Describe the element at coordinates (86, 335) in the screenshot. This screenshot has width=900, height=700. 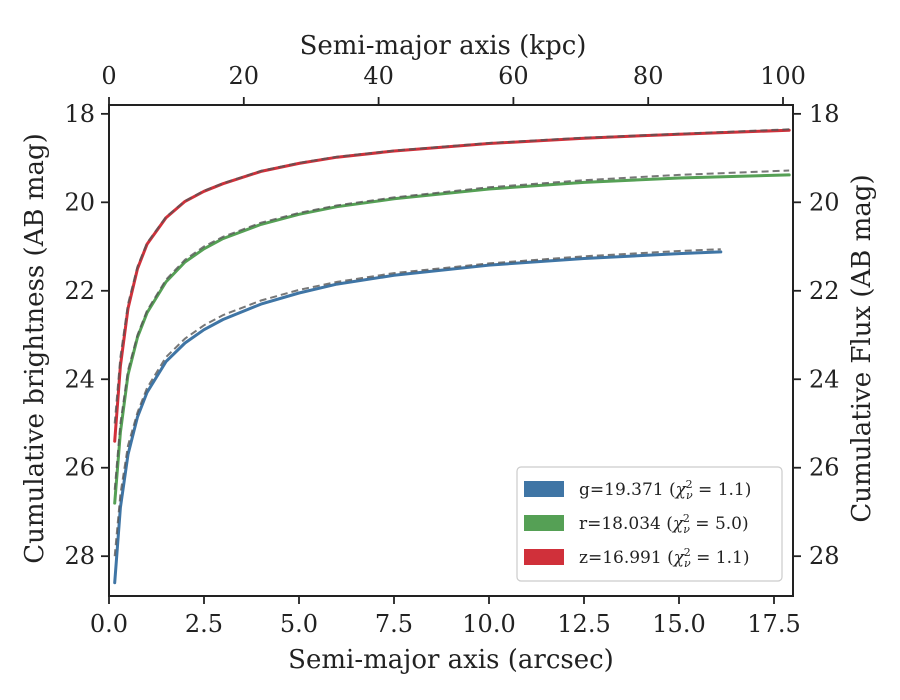
I see `left-y-axis: 18 20 22 24 26 28` at that location.